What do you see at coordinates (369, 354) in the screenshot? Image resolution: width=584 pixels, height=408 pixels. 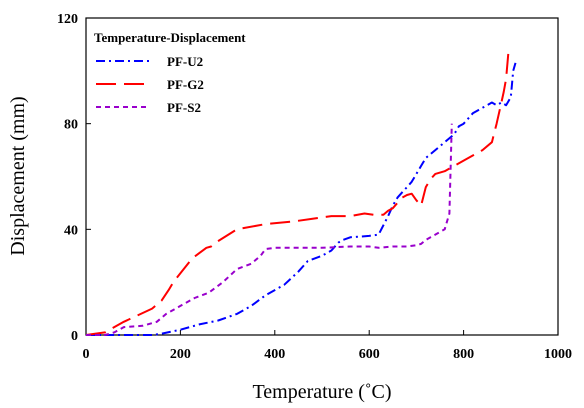 I see `x-tick-label: 600` at bounding box center [369, 354].